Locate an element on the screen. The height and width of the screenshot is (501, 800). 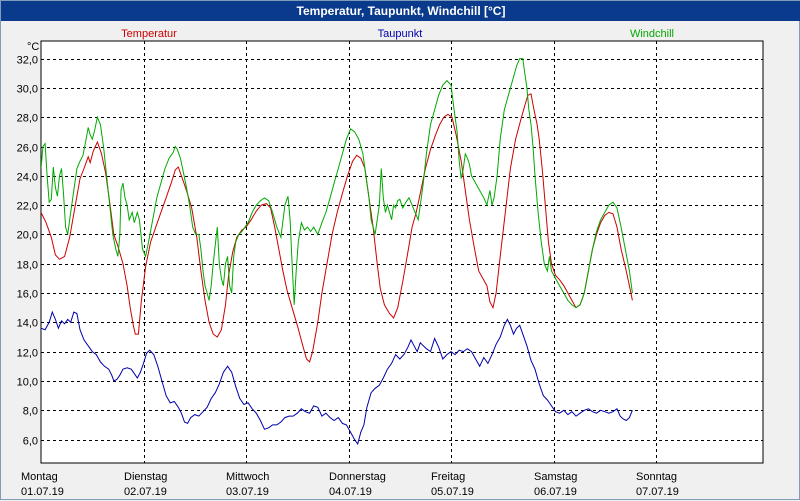
y-tick-label: 26,0 is located at coordinates (27, 149).